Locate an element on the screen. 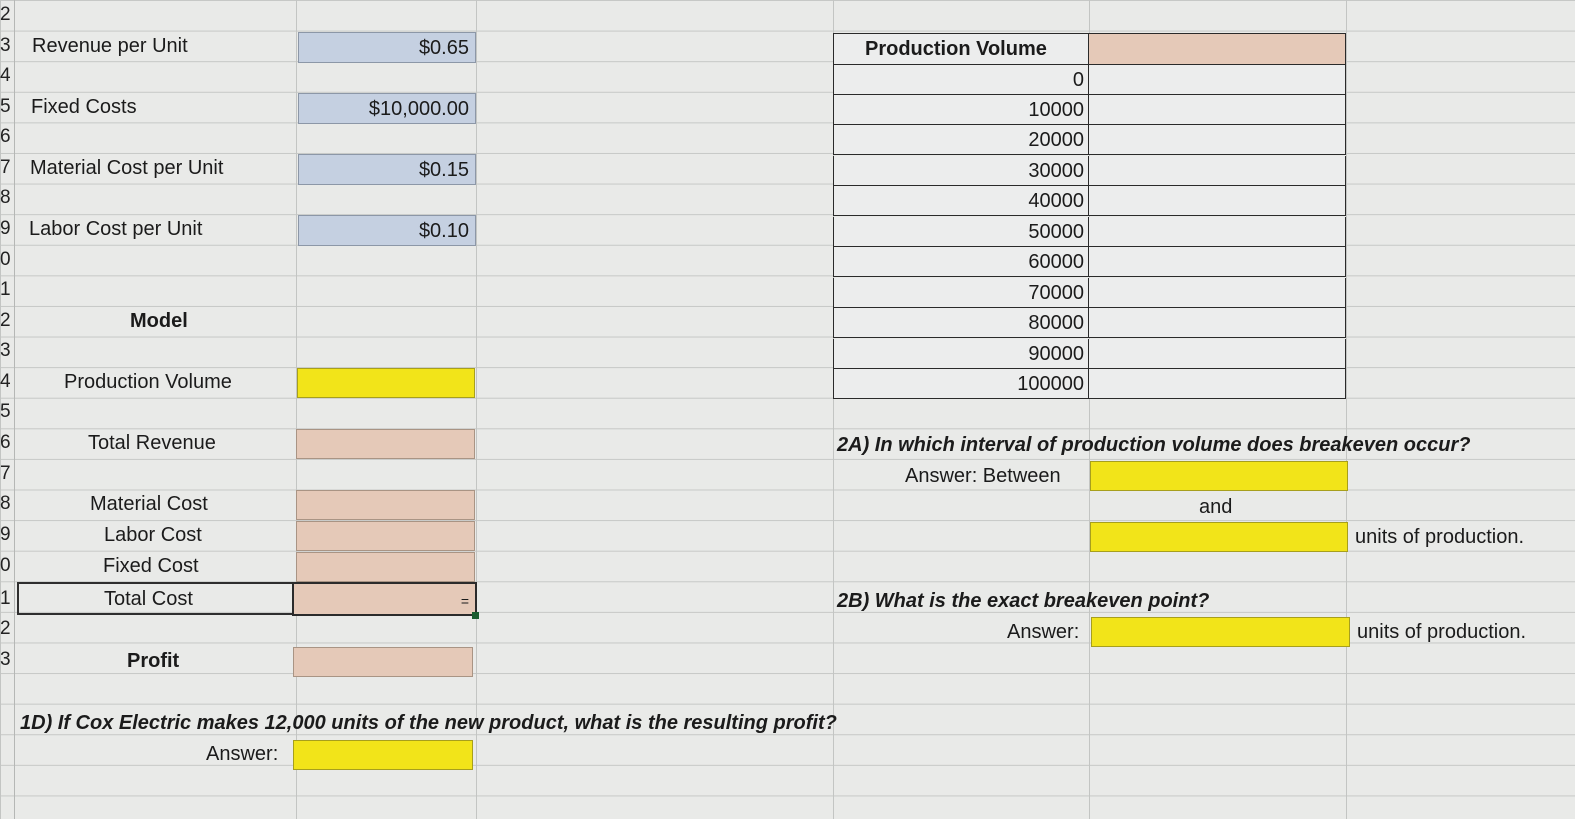  table-header-cell: Production Volume is located at coordinates (961, 49).